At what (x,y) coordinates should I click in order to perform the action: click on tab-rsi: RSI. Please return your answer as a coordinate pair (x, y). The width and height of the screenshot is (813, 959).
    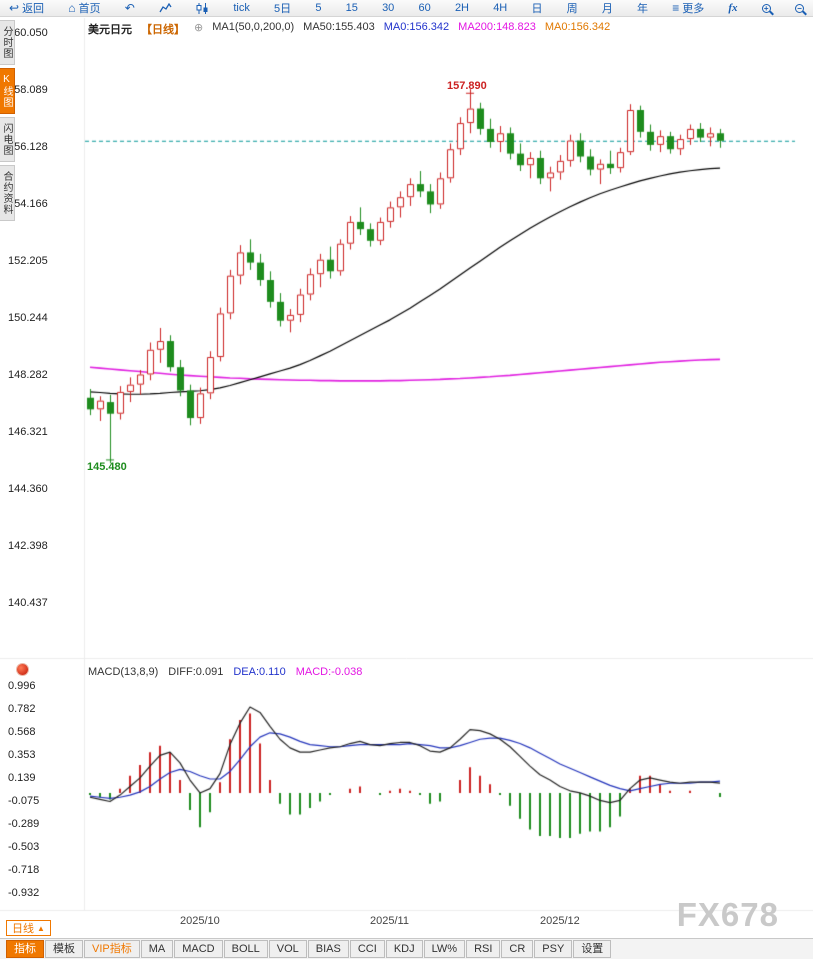
    Looking at the image, I should click on (483, 949).